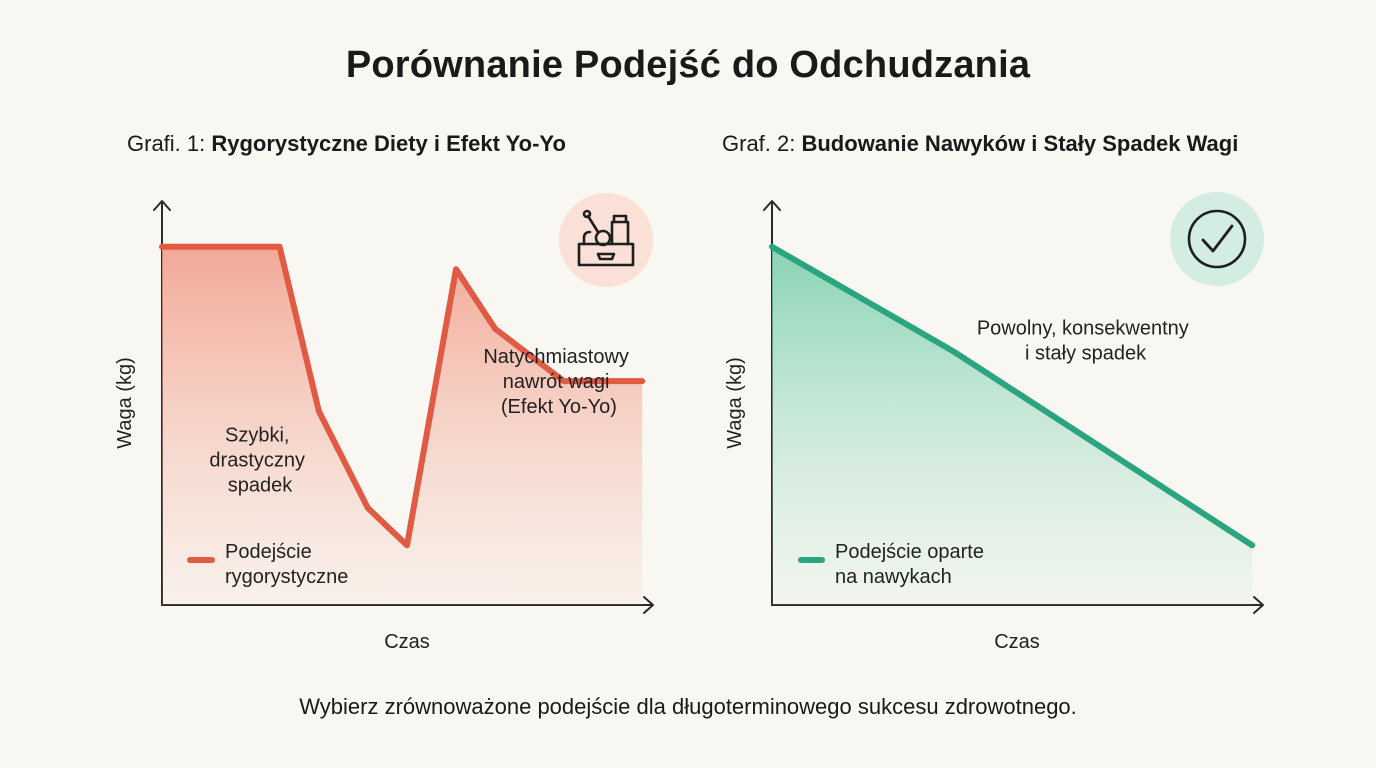  What do you see at coordinates (260, 486) in the screenshot?
I see `chart1-annotation-drop-line3: spadek` at bounding box center [260, 486].